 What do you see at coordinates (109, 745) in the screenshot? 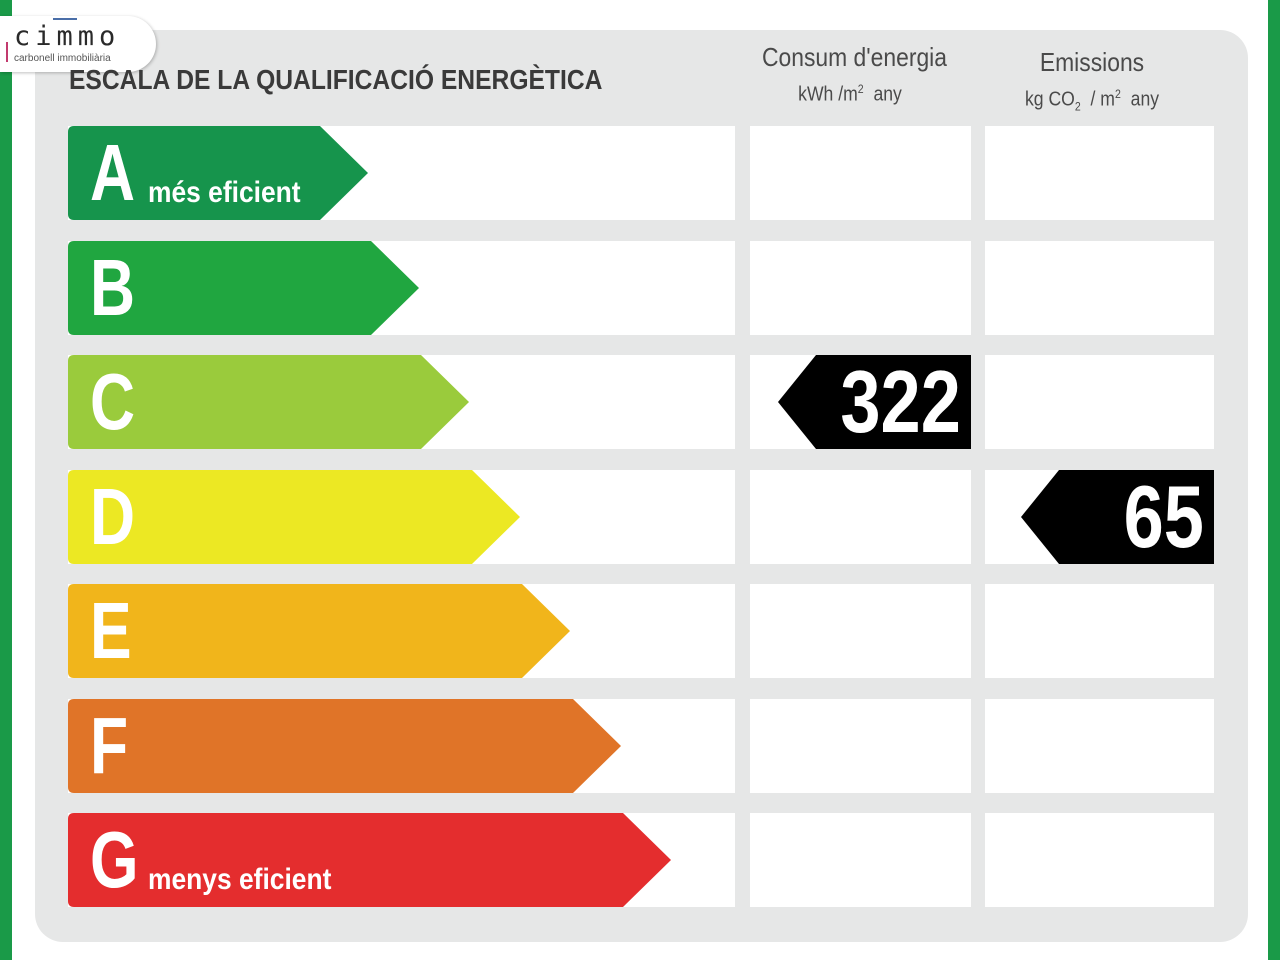
I see `rating-letter-f: F` at bounding box center [109, 745].